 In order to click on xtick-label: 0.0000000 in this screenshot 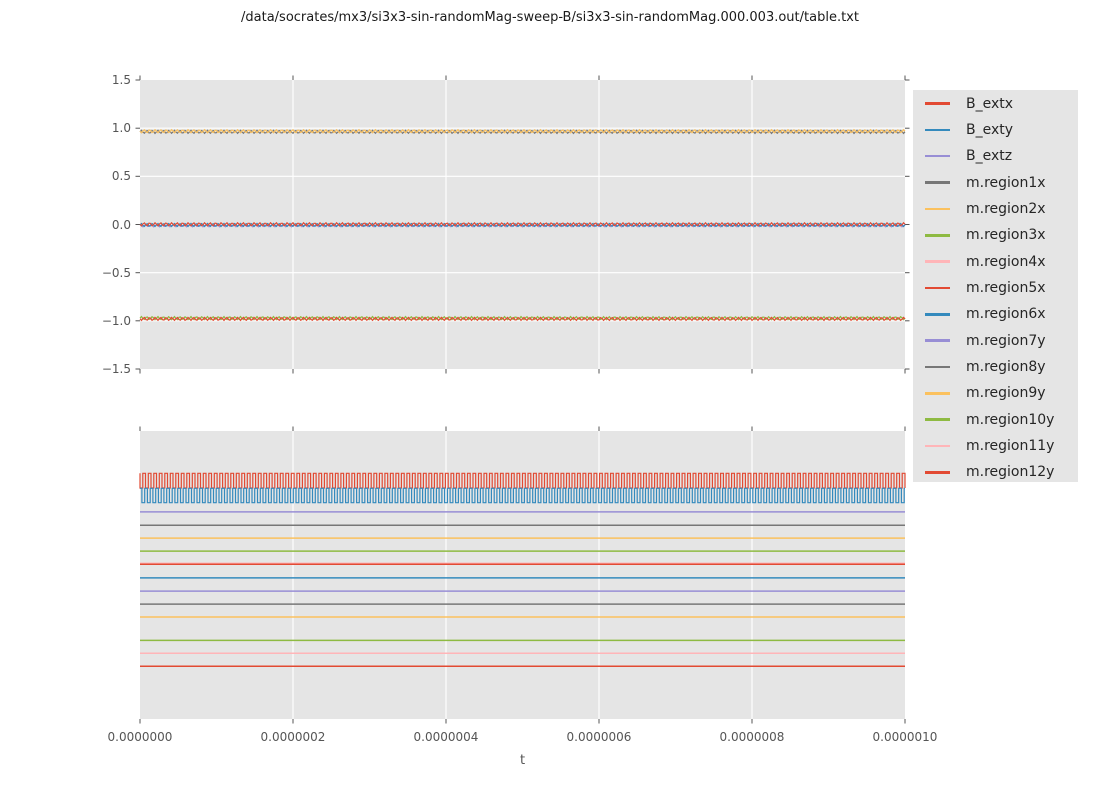, I will do `click(140, 737)`.